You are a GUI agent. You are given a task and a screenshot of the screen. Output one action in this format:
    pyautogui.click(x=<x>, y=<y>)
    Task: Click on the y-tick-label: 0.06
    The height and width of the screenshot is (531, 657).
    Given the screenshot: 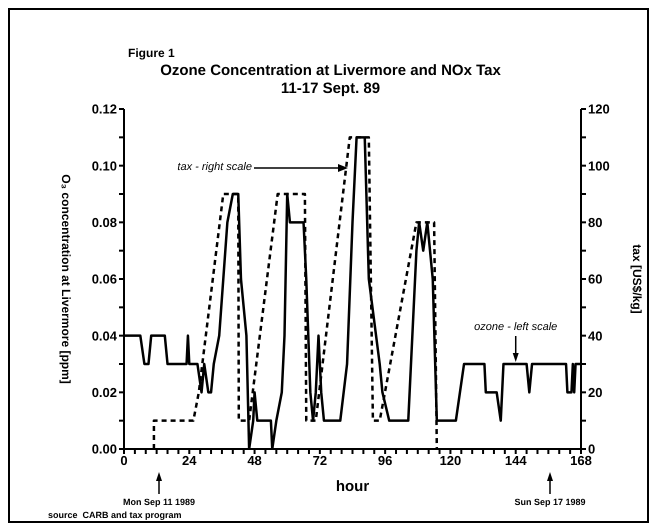 What is the action you would take?
    pyautogui.click(x=104, y=279)
    